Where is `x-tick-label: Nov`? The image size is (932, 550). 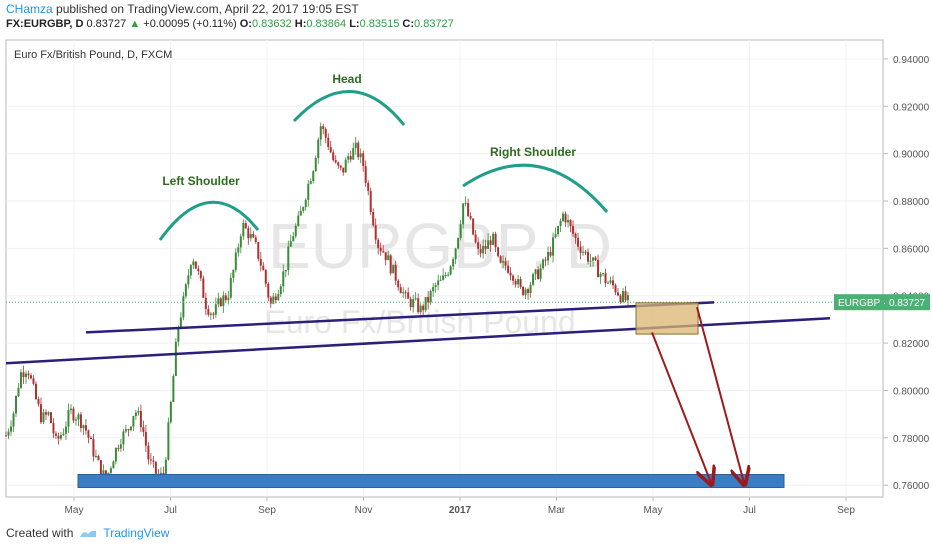 x-tick-label: Nov is located at coordinates (364, 510).